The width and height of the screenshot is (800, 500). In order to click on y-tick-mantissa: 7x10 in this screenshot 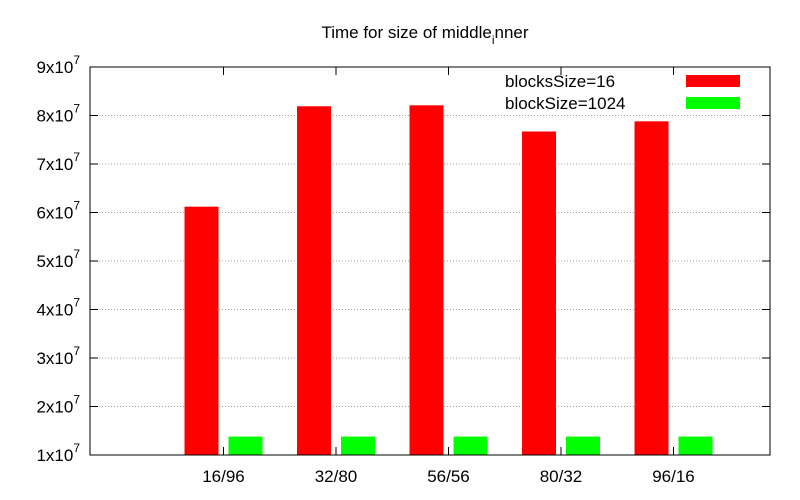, I will do `click(54, 164)`.